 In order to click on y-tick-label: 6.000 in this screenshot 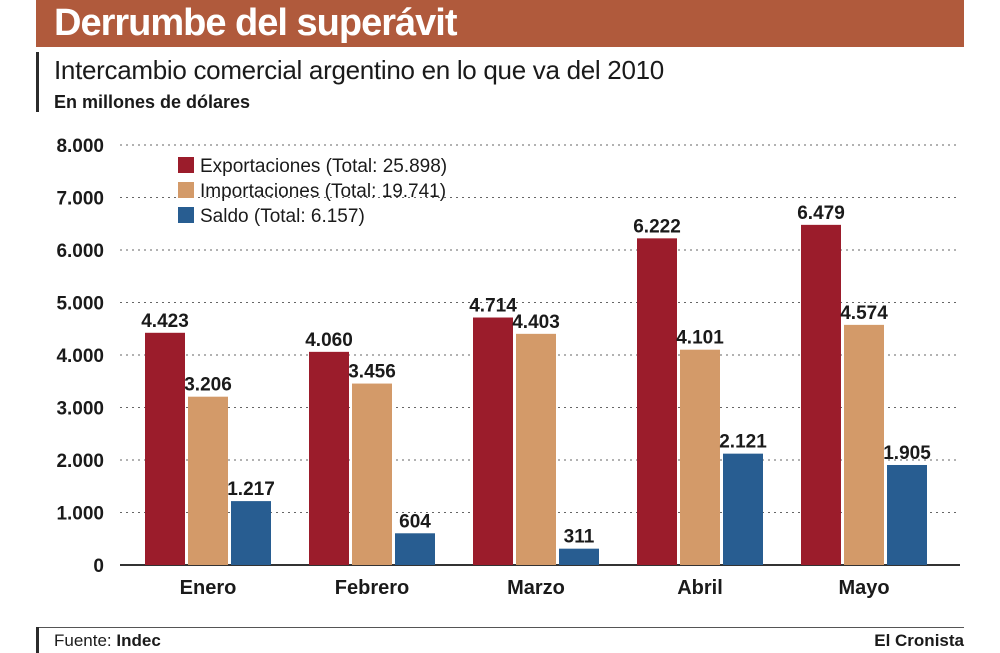, I will do `click(80, 251)`.